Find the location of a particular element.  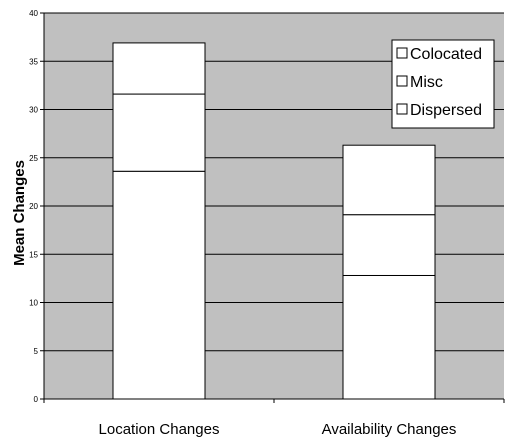

y-tick-label: 40 is located at coordinates (33, 13).